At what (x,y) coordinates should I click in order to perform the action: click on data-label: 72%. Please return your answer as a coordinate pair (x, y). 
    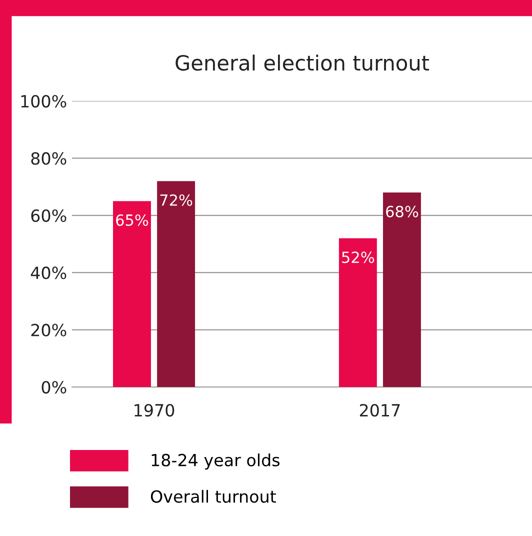
    Looking at the image, I should click on (176, 200).